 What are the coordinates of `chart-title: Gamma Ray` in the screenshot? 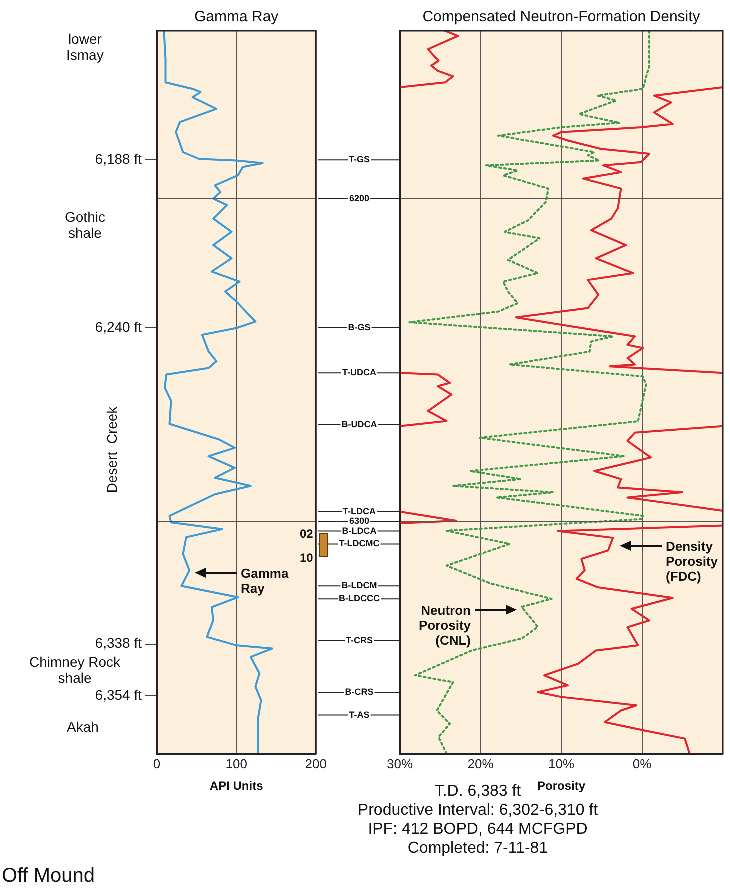 It's located at (237, 17).